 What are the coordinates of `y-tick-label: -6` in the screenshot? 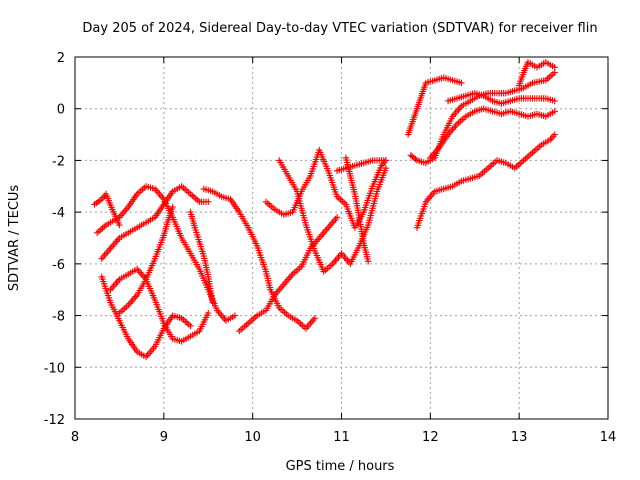 It's located at (58, 265).